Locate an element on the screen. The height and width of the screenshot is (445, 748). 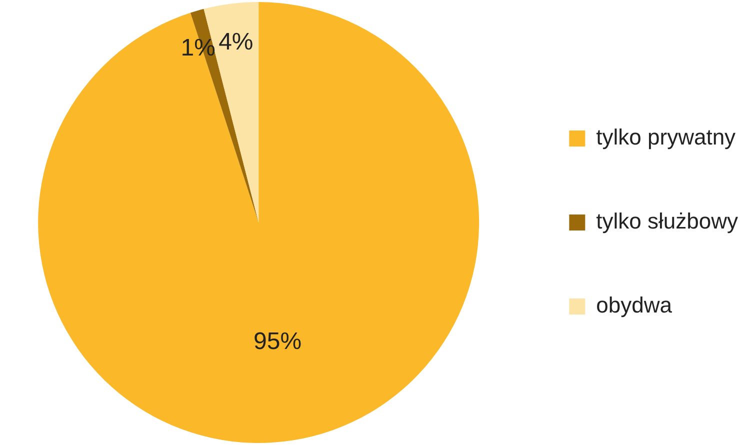
data-label: 95% is located at coordinates (278, 341).